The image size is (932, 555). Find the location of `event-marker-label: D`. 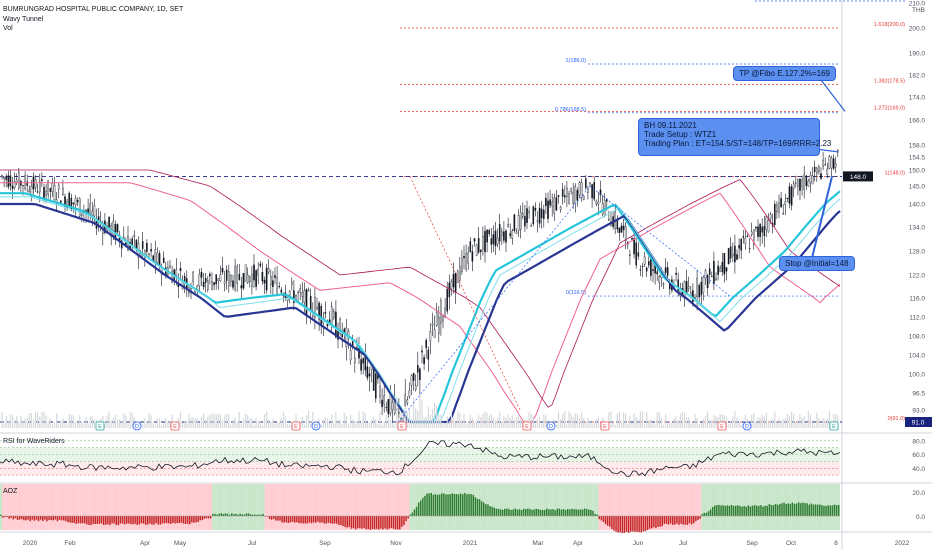

event-marker-label: D is located at coordinates (551, 427).